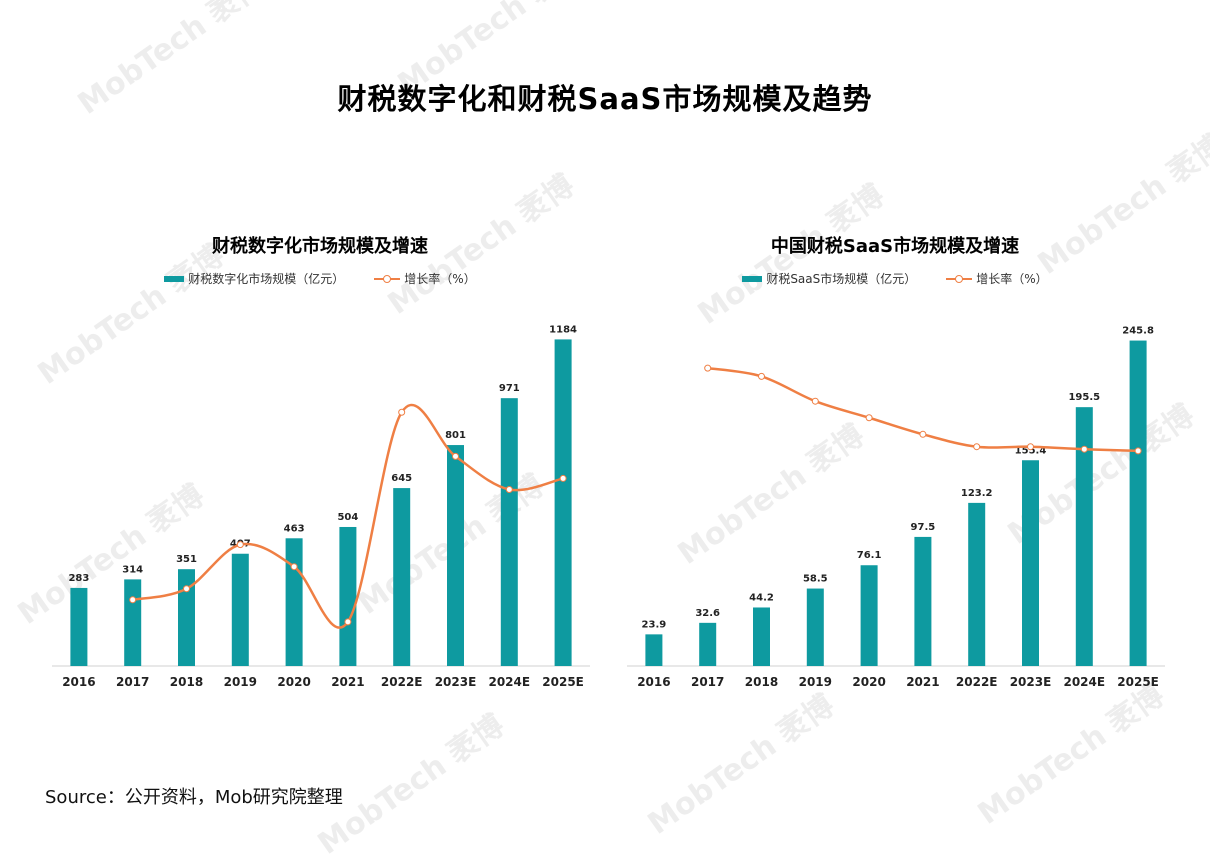 The image size is (1210, 863). What do you see at coordinates (266, 279) in the screenshot?
I see `legend-label: 财税数字化市场规模（亿元）` at bounding box center [266, 279].